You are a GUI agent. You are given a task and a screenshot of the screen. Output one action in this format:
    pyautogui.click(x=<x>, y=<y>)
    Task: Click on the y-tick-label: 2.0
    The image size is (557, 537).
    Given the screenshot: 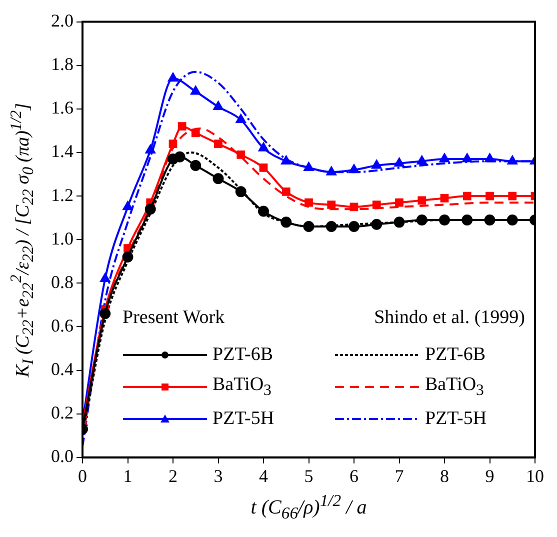 What is the action you would take?
    pyautogui.click(x=62, y=20)
    